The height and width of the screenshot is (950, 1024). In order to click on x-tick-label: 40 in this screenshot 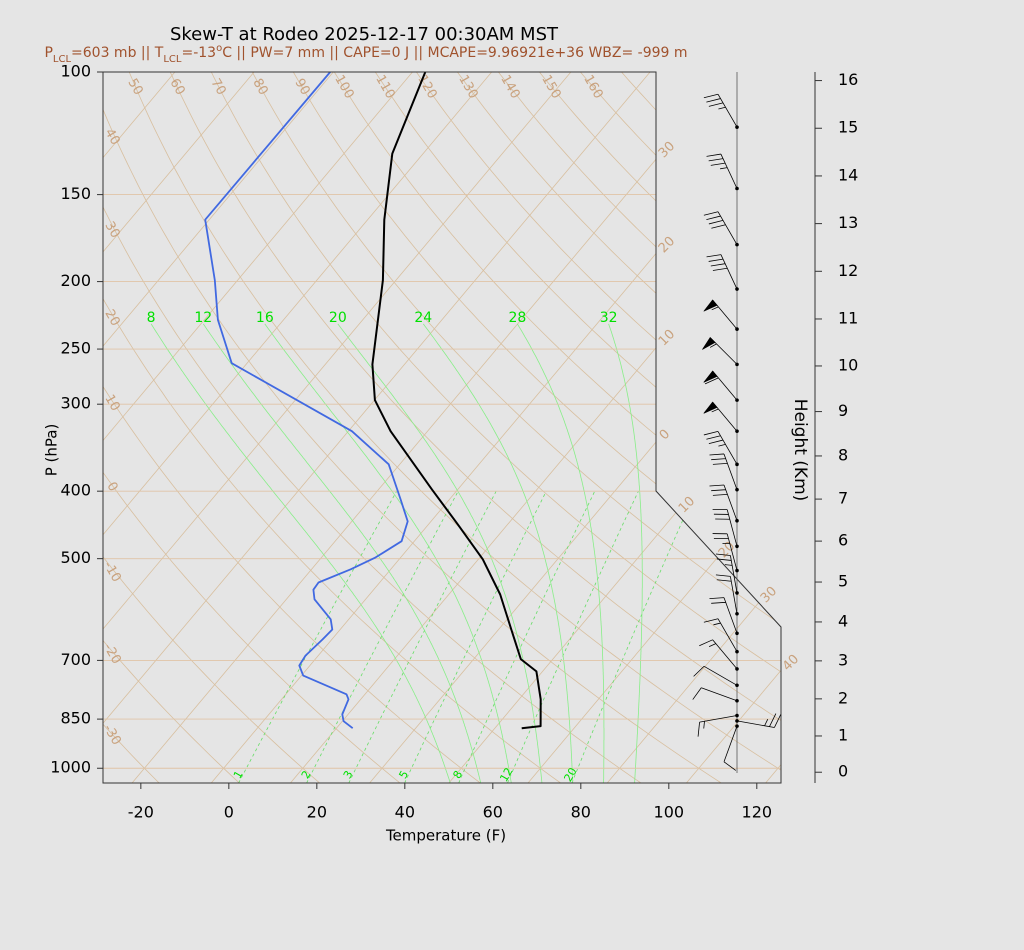, I will do `click(405, 812)`.